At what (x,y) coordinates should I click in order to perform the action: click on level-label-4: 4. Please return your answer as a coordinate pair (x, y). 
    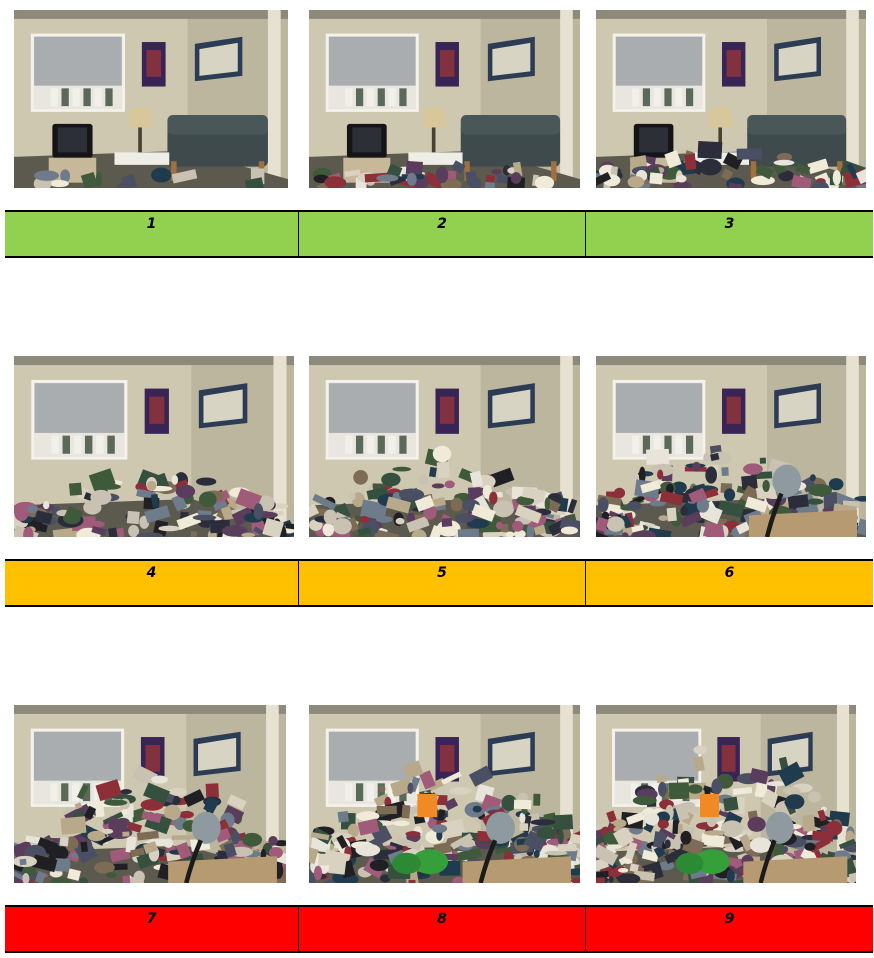
    Looking at the image, I should click on (152, 583).